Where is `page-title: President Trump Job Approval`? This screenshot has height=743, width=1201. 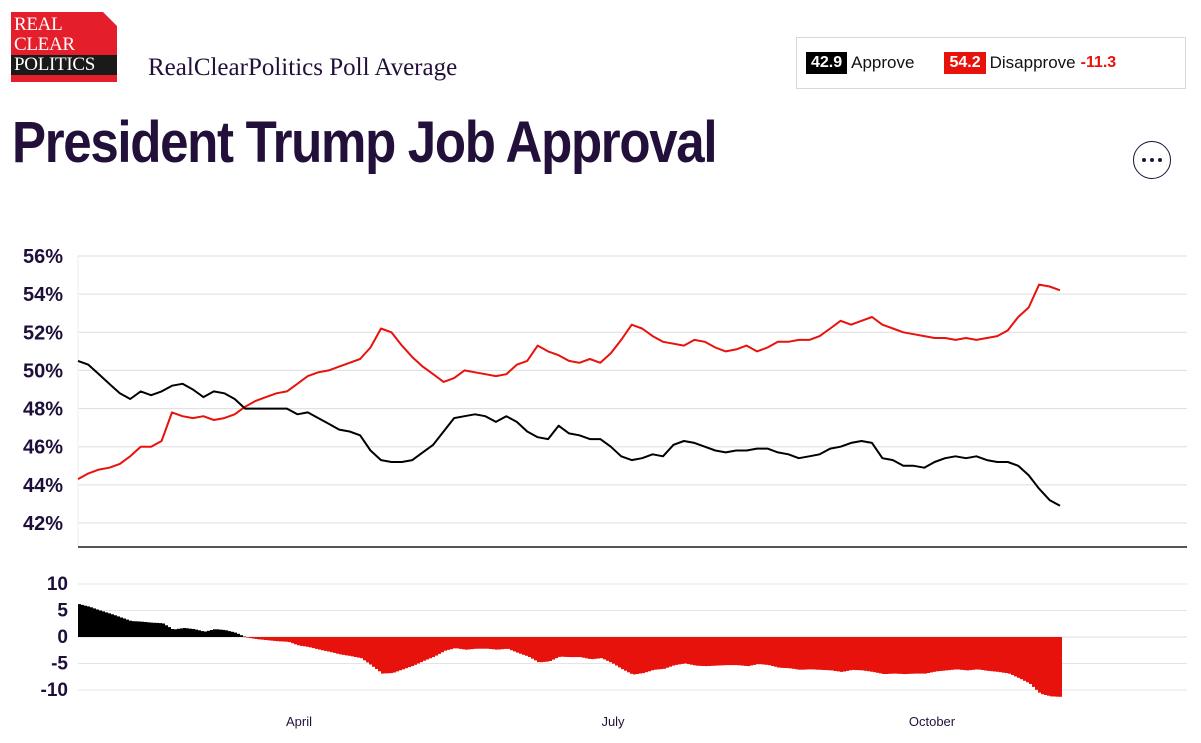
page-title: President Trump Job Approval is located at coordinates (365, 142).